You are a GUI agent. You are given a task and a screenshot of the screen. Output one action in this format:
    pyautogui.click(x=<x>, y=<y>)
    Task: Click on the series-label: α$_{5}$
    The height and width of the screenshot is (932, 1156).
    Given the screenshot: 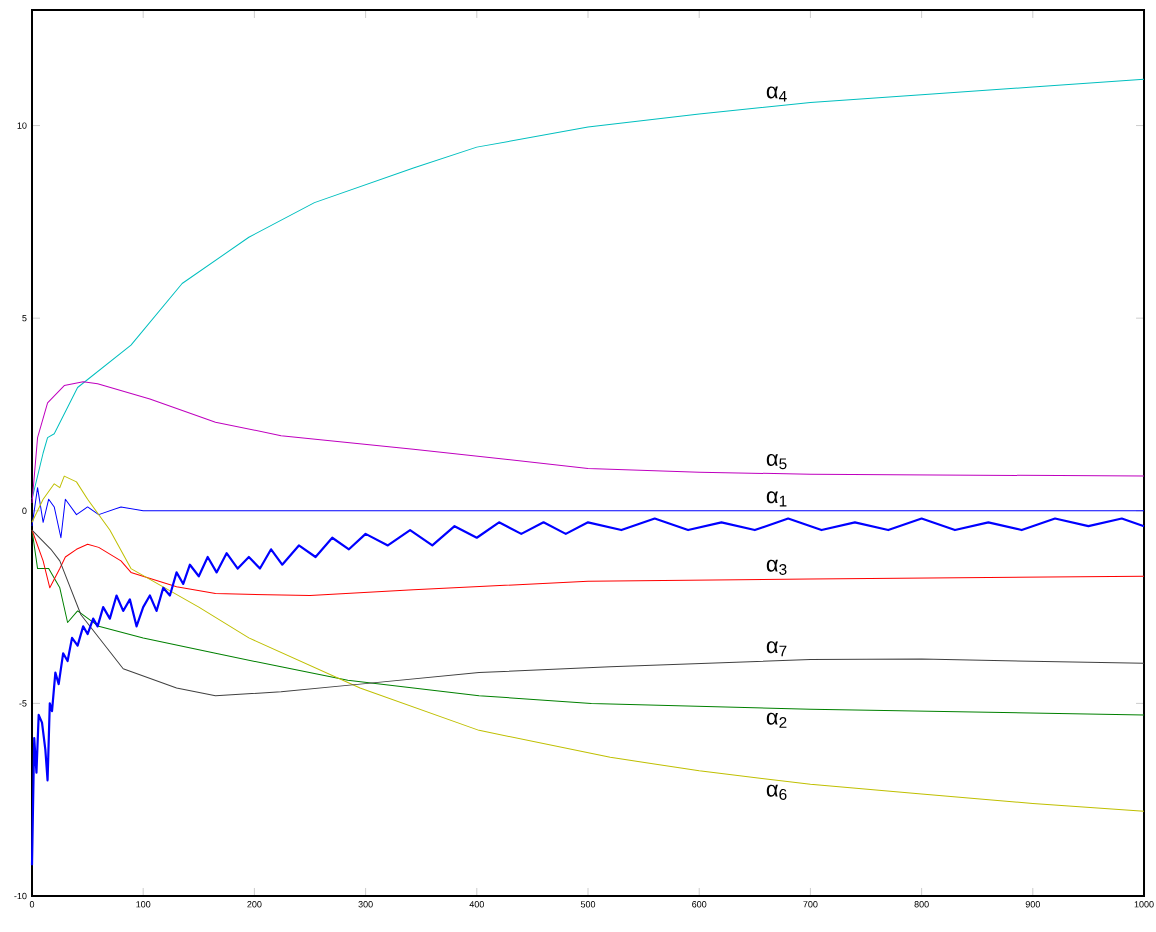 What is the action you would take?
    pyautogui.click(x=776, y=461)
    